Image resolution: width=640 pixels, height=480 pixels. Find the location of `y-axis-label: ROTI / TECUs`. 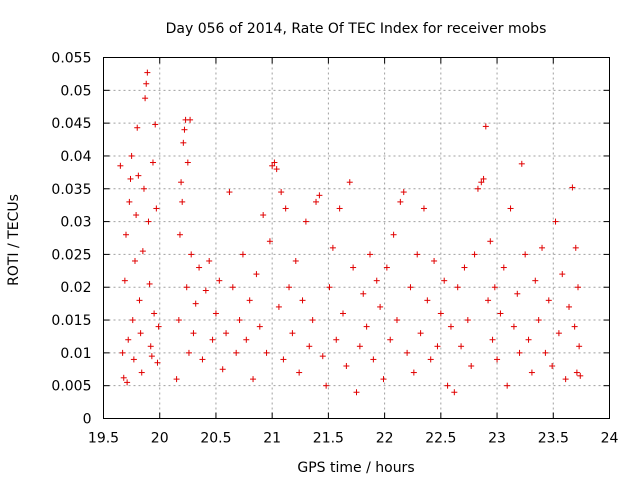

y-axis-label: ROTI / TECUs is located at coordinates (14, 240).